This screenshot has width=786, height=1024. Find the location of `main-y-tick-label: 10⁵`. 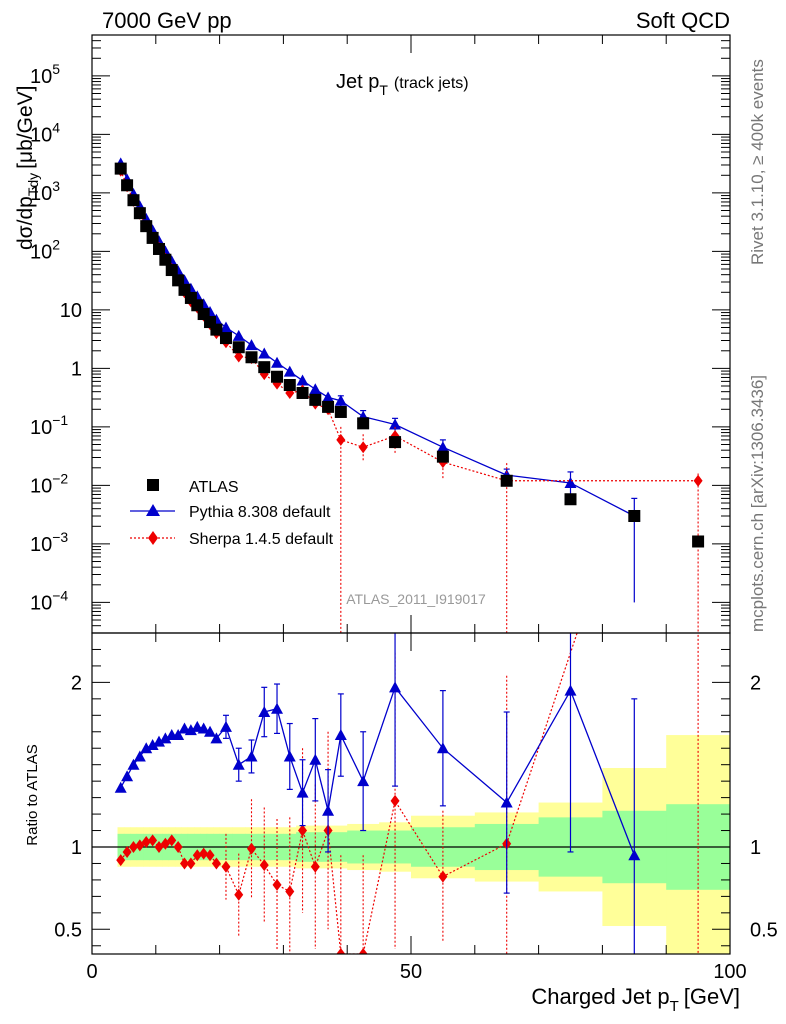

main-y-tick-label: 10⁵ is located at coordinates (45, 74).